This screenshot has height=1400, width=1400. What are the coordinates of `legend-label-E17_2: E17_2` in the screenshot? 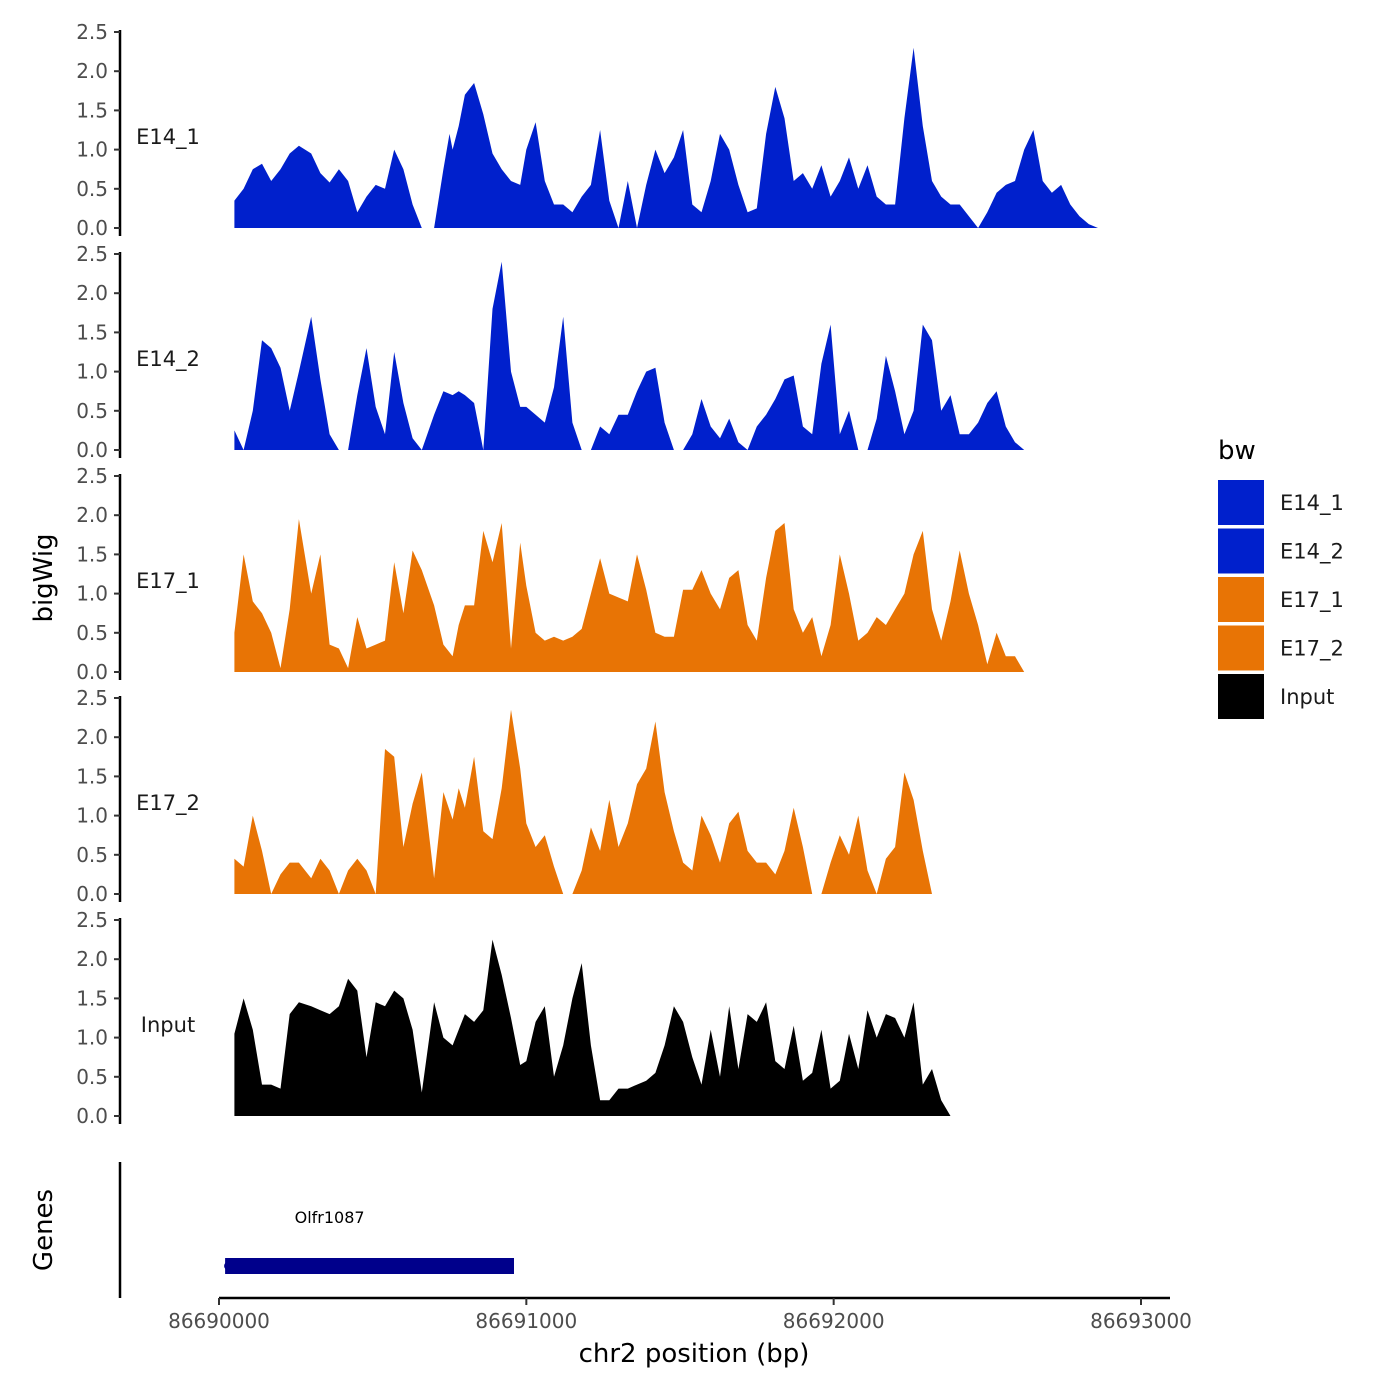 It's located at (1312, 649).